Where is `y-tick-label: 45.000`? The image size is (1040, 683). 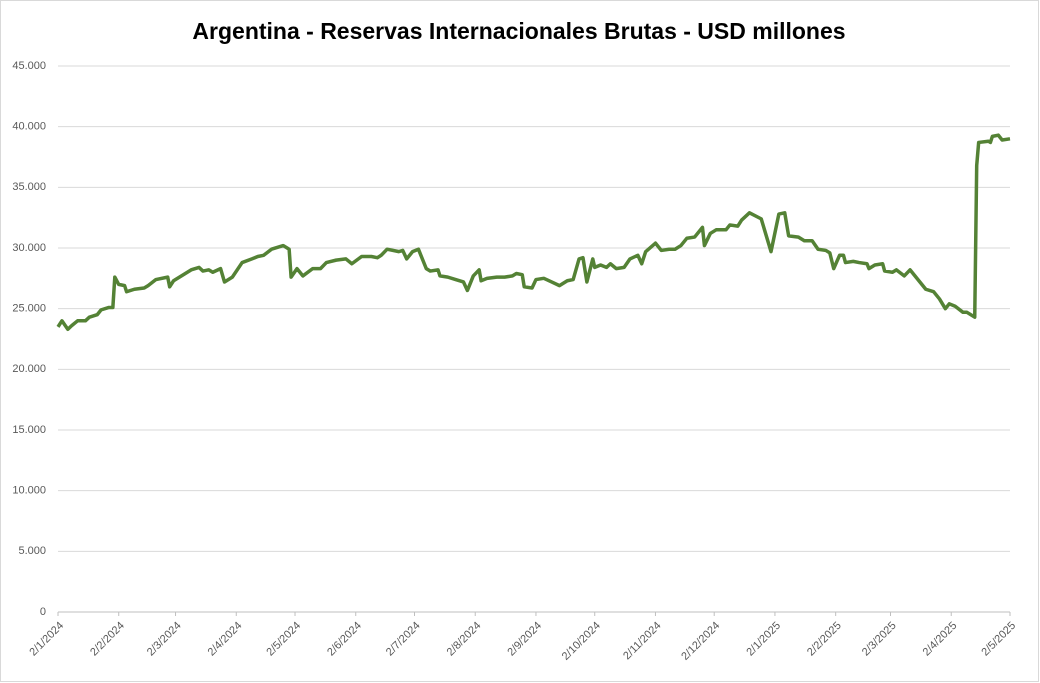
y-tick-label: 45.000 is located at coordinates (29, 66).